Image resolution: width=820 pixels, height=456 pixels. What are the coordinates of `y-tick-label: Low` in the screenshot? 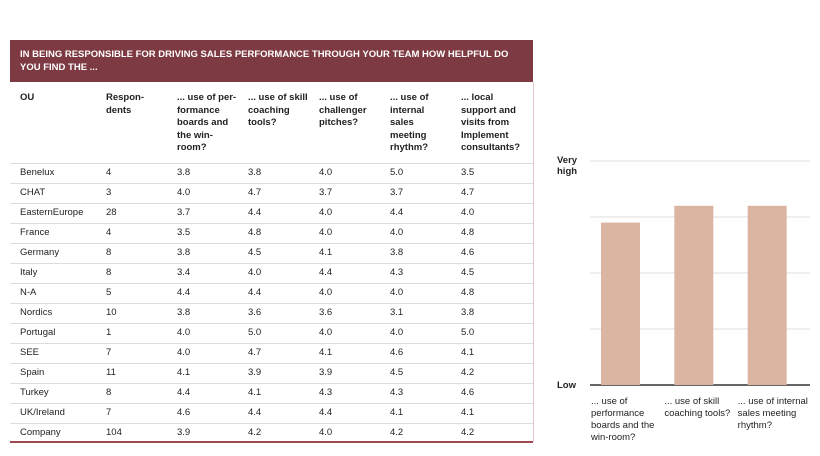 It's located at (566, 385).